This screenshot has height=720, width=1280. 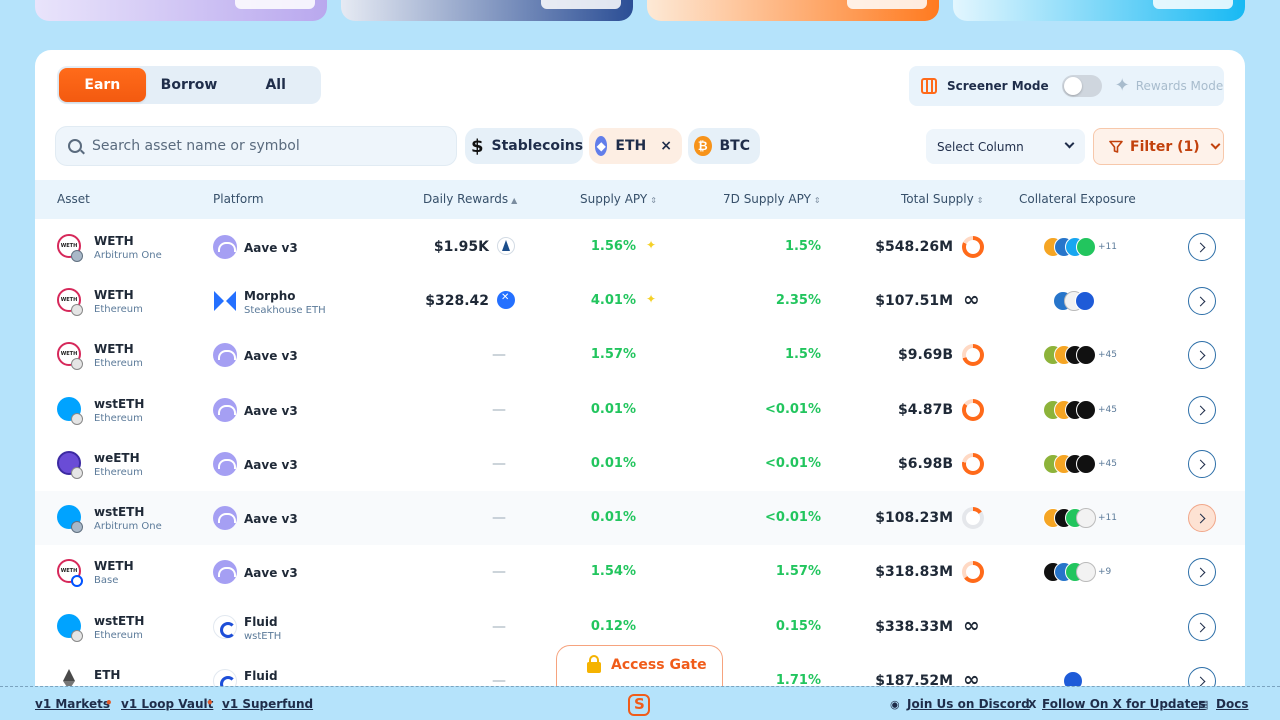 What do you see at coordinates (77, 364) in the screenshot?
I see `ethereum-chain-icon` at bounding box center [77, 364].